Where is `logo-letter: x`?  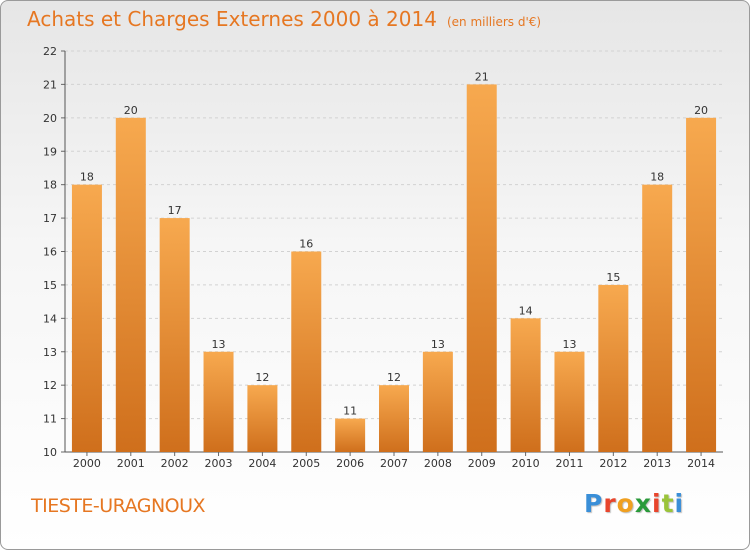
logo-letter: x is located at coordinates (643, 503).